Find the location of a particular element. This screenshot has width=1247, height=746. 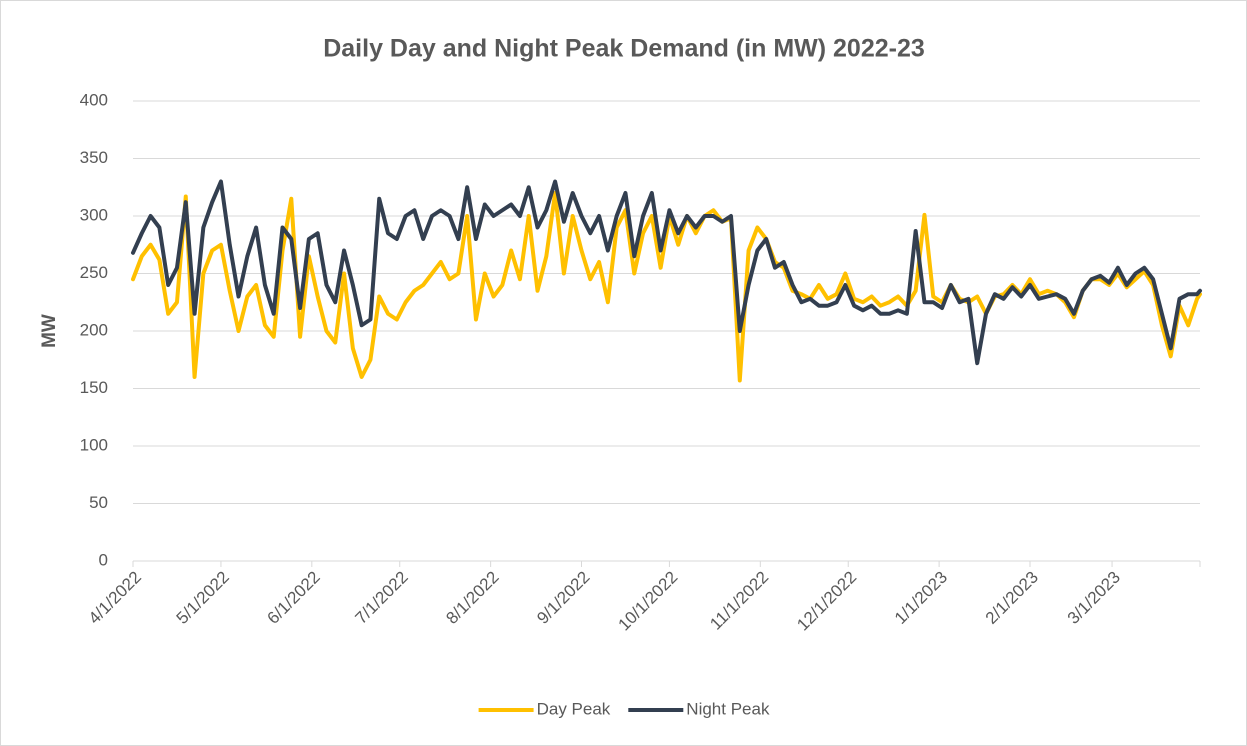

legend-label: Night Peak is located at coordinates (728, 708).